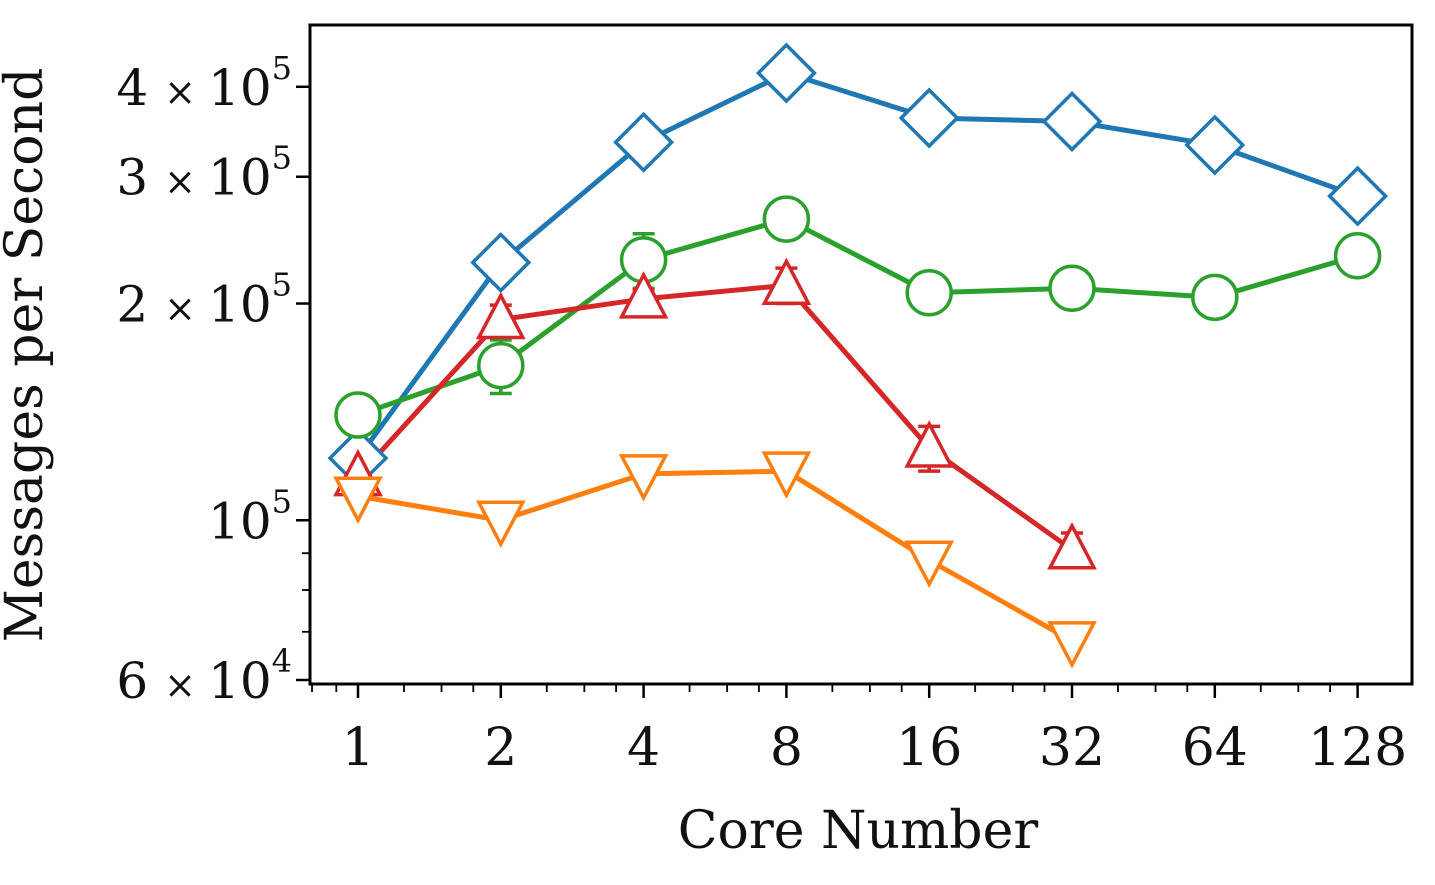  What do you see at coordinates (1357, 748) in the screenshot?
I see `x-tick-label: 128` at bounding box center [1357, 748].